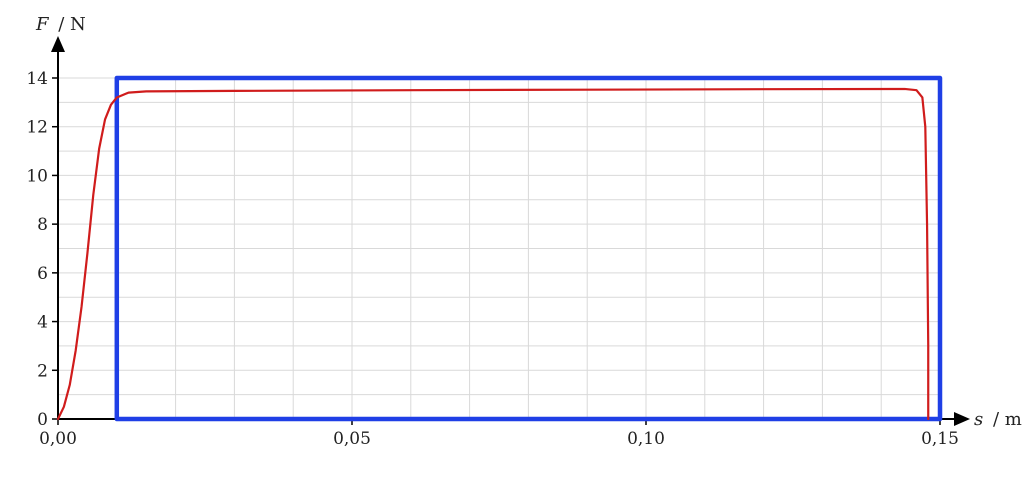  I want to click on y-tick-label: 12, so click(37, 128).